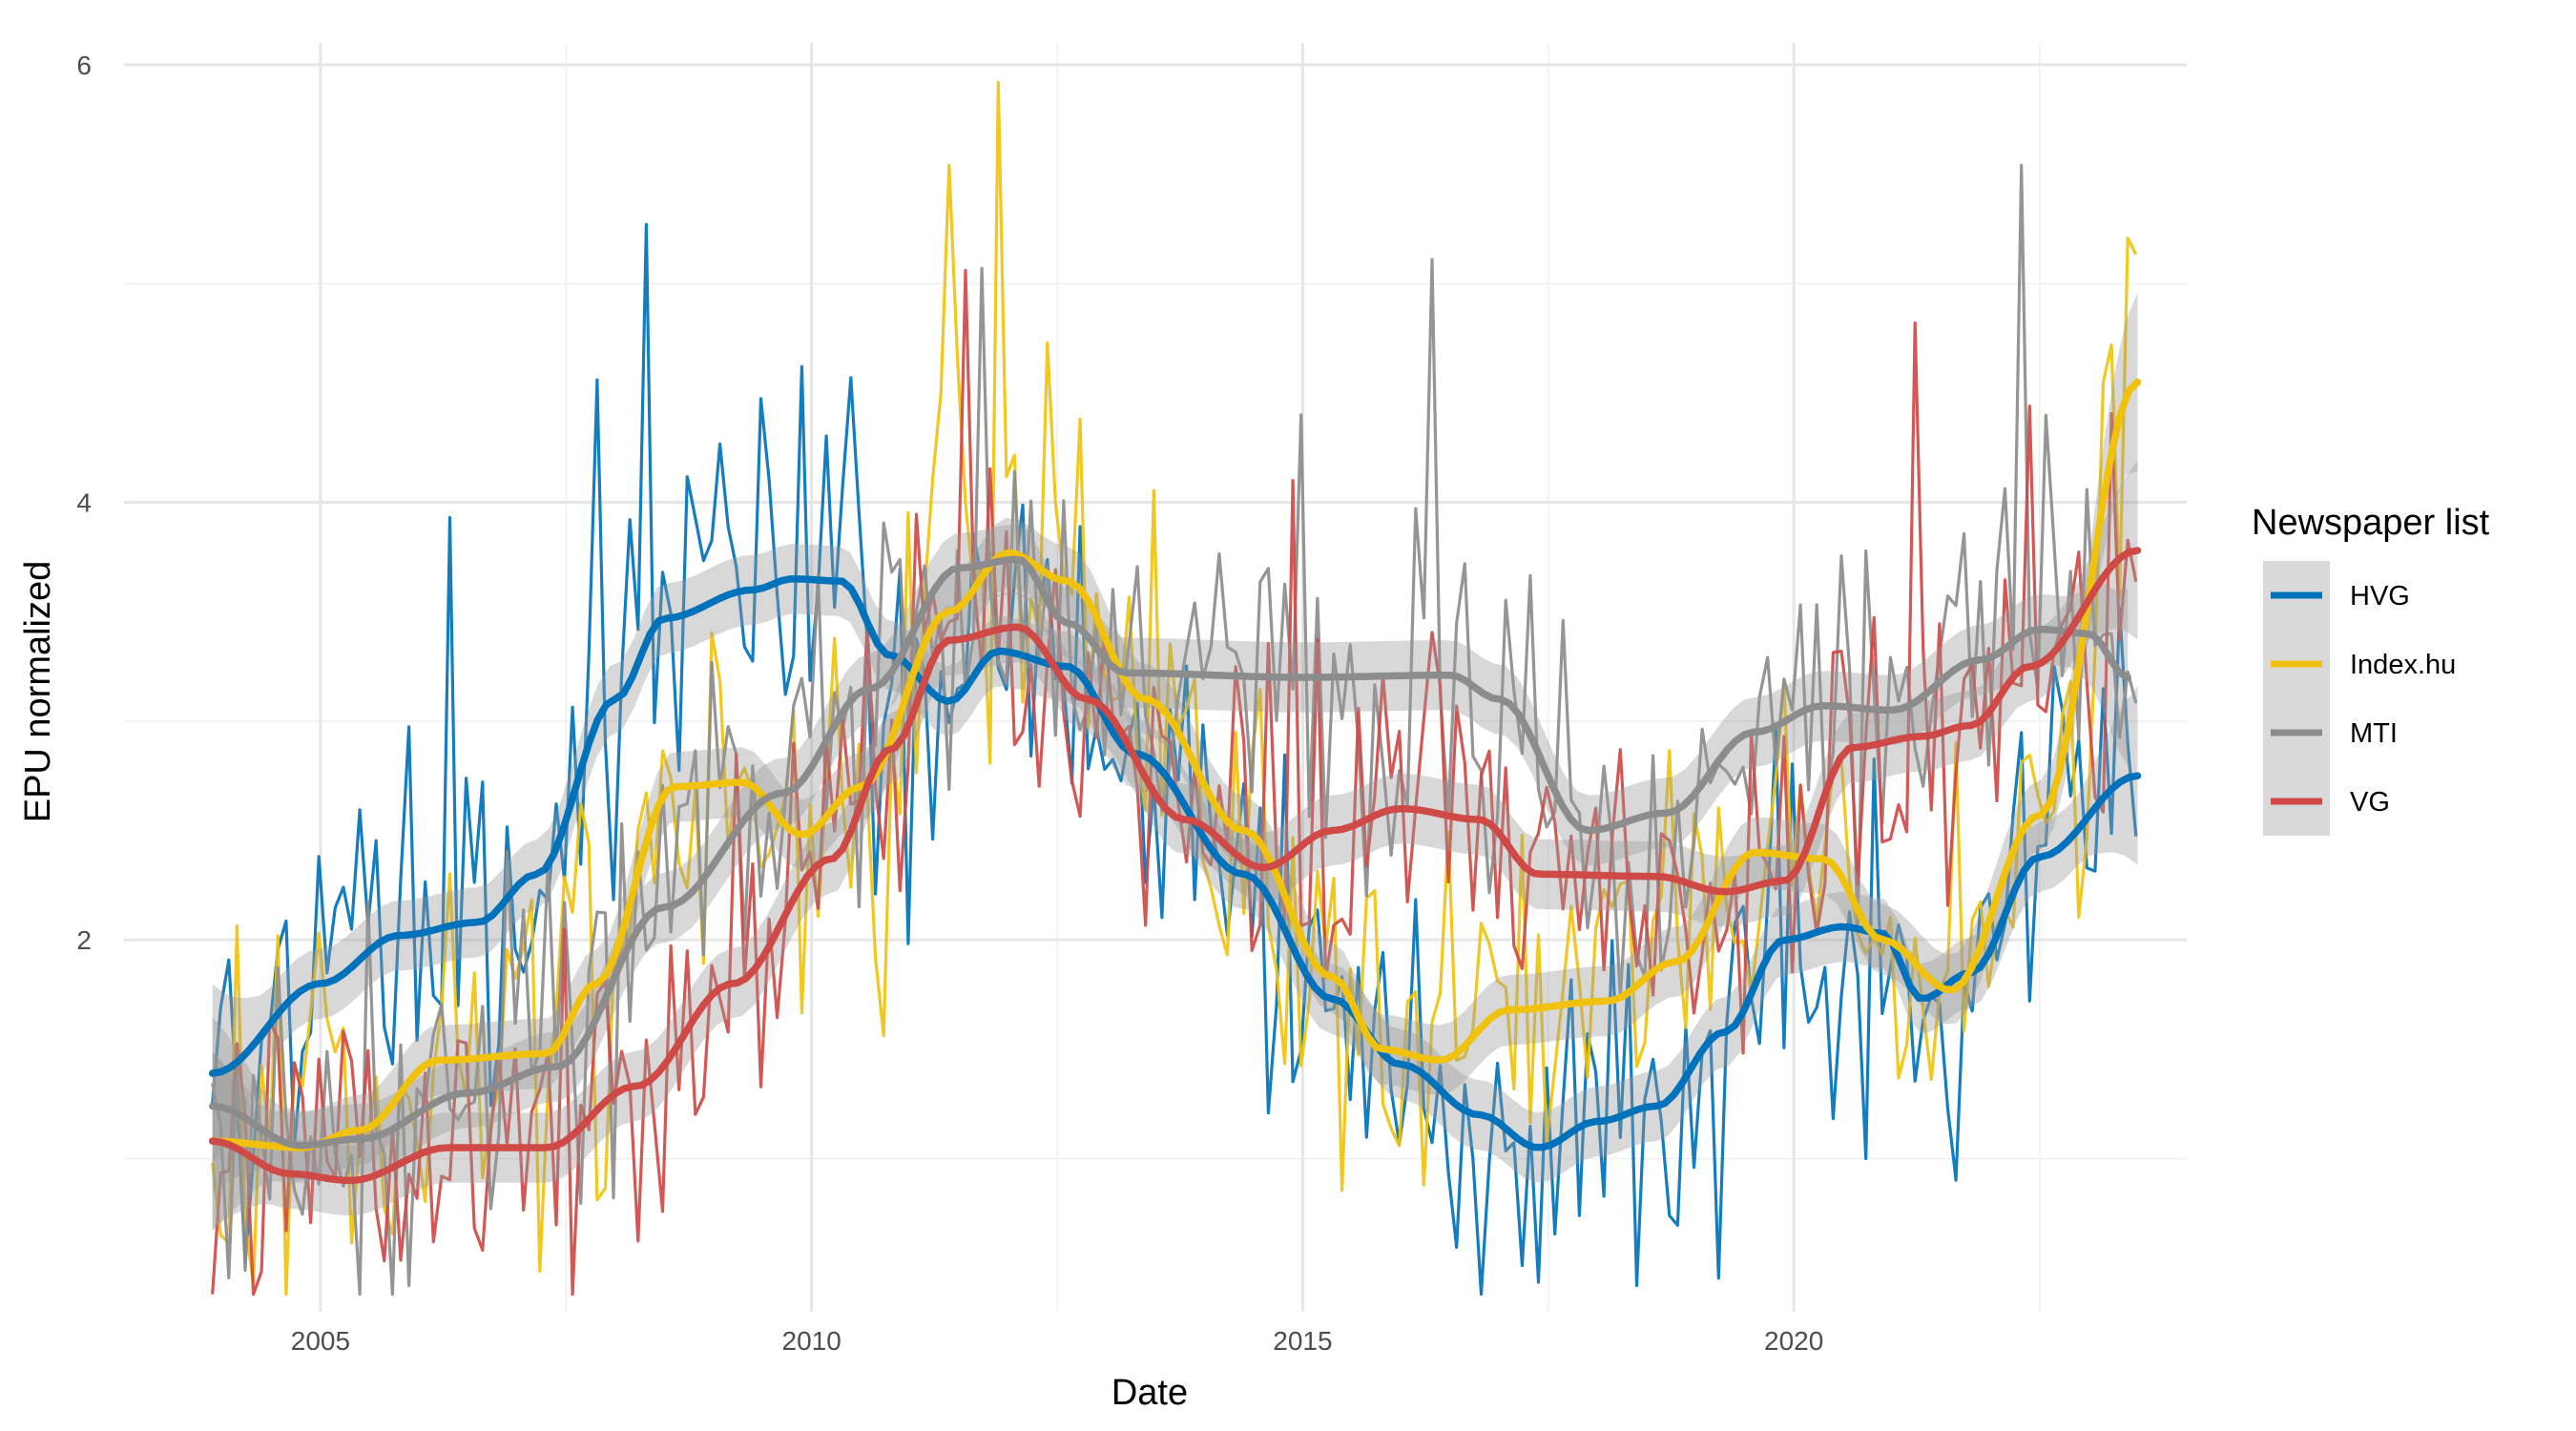 This screenshot has height=1431, width=2576. What do you see at coordinates (2374, 733) in the screenshot?
I see `legend-label: MTI` at bounding box center [2374, 733].